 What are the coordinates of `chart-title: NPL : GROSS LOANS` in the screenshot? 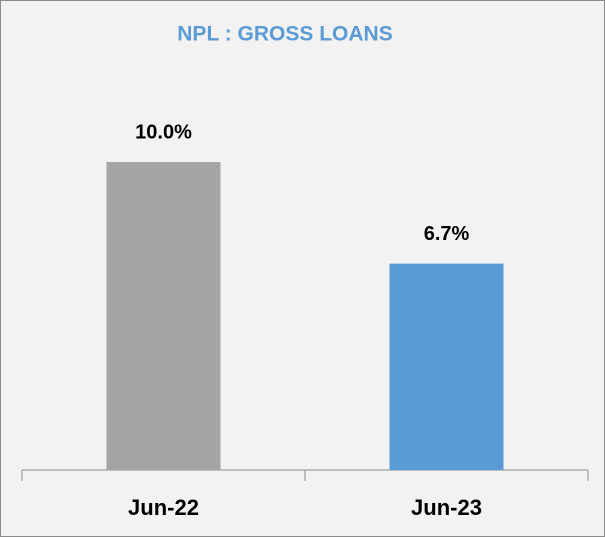 It's located at (284, 34).